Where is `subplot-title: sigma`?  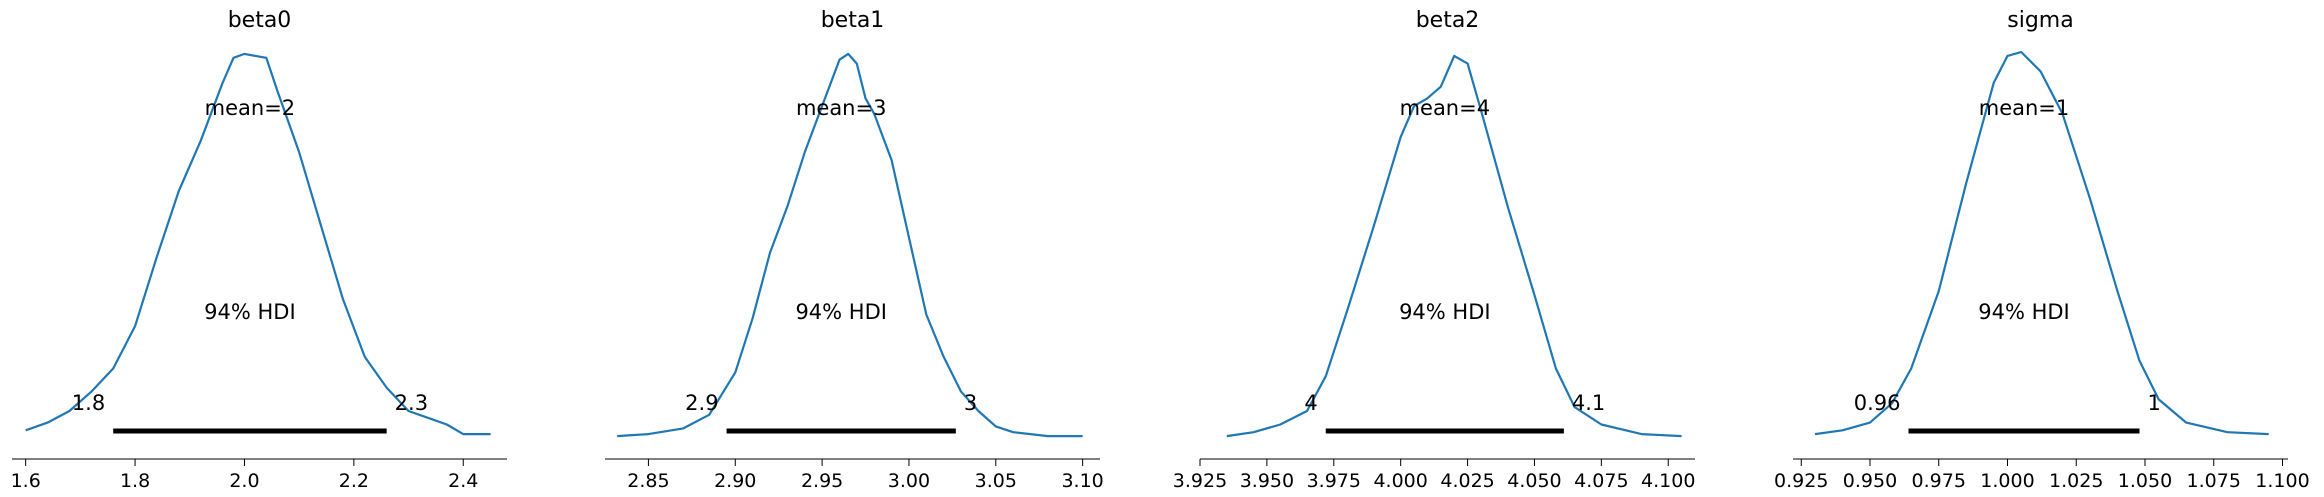
subplot-title: sigma is located at coordinates (2040, 20).